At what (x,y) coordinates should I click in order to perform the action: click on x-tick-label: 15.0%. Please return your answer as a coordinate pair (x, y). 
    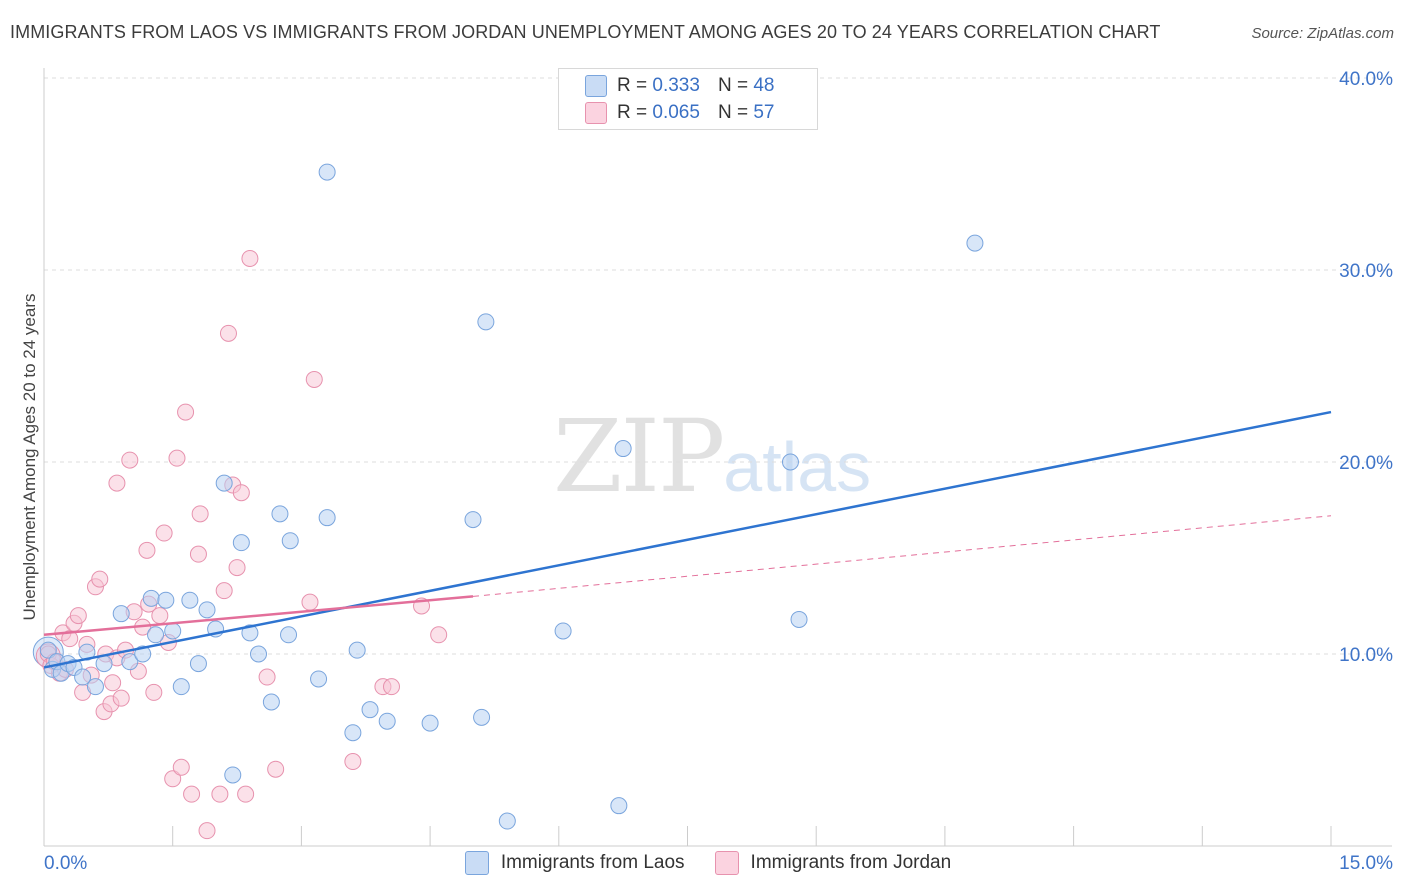
    Looking at the image, I should click on (1366, 863).